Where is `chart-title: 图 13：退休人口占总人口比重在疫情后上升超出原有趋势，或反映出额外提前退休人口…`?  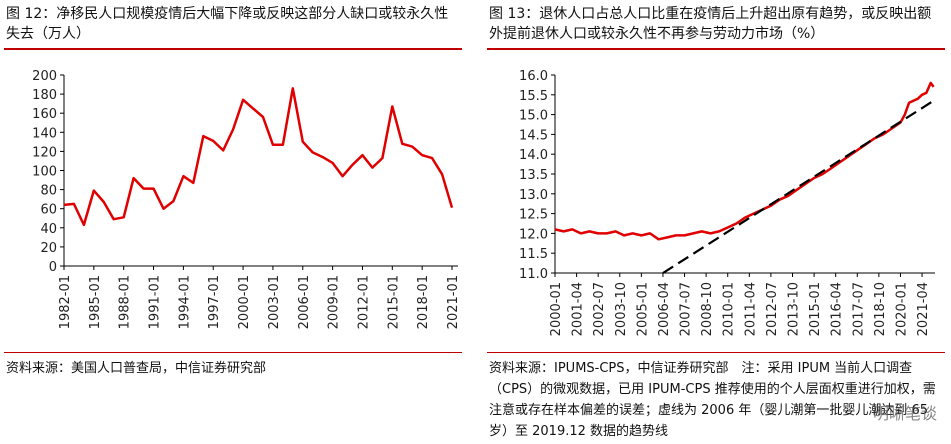 chart-title: 图 13：退休人口占总人口比重在疫情后上升超出原有趋势，或反映出额外提前退休人口… is located at coordinates (710, 24).